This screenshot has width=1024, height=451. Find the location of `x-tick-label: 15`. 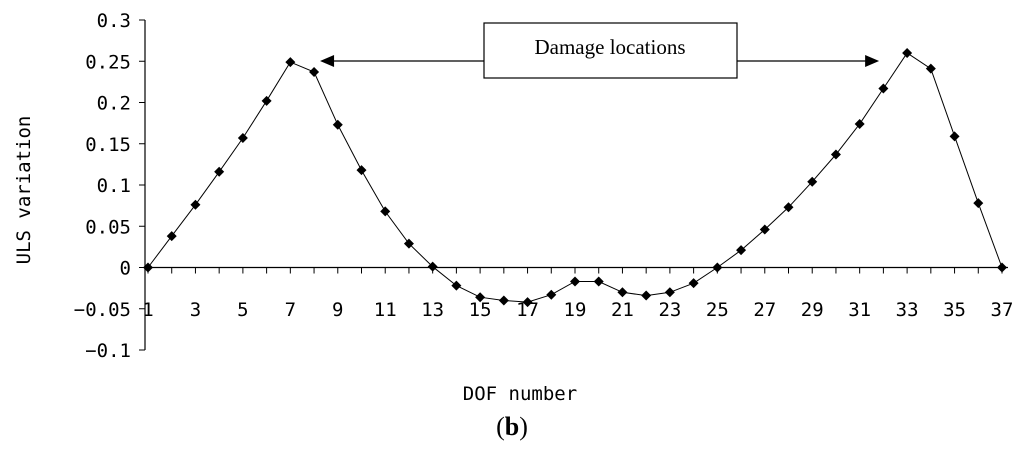

x-tick-label: 15 is located at coordinates (480, 310).